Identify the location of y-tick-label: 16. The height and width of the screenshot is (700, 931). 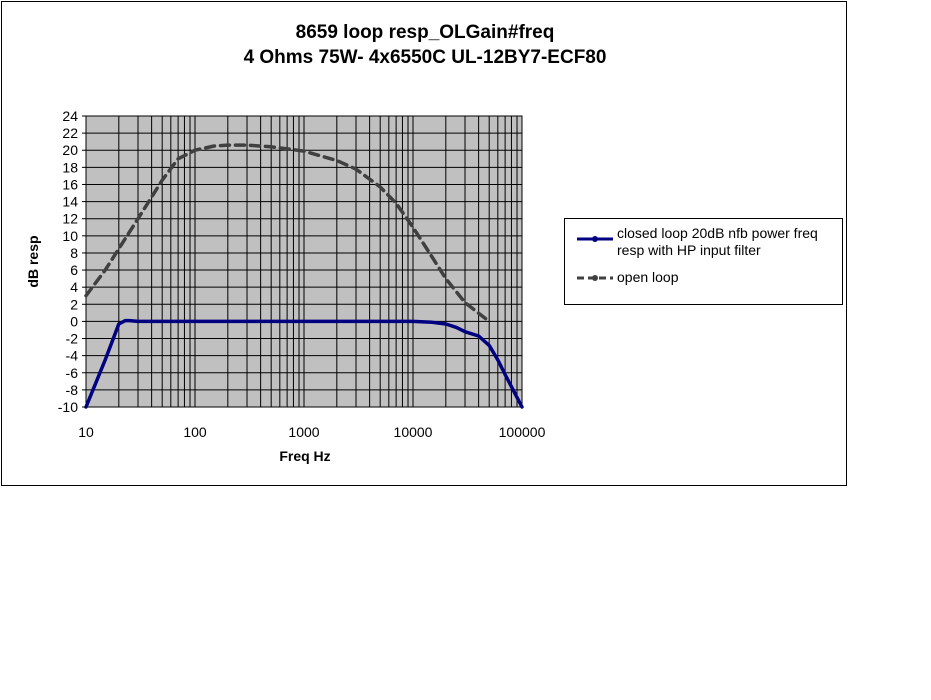
(70, 184).